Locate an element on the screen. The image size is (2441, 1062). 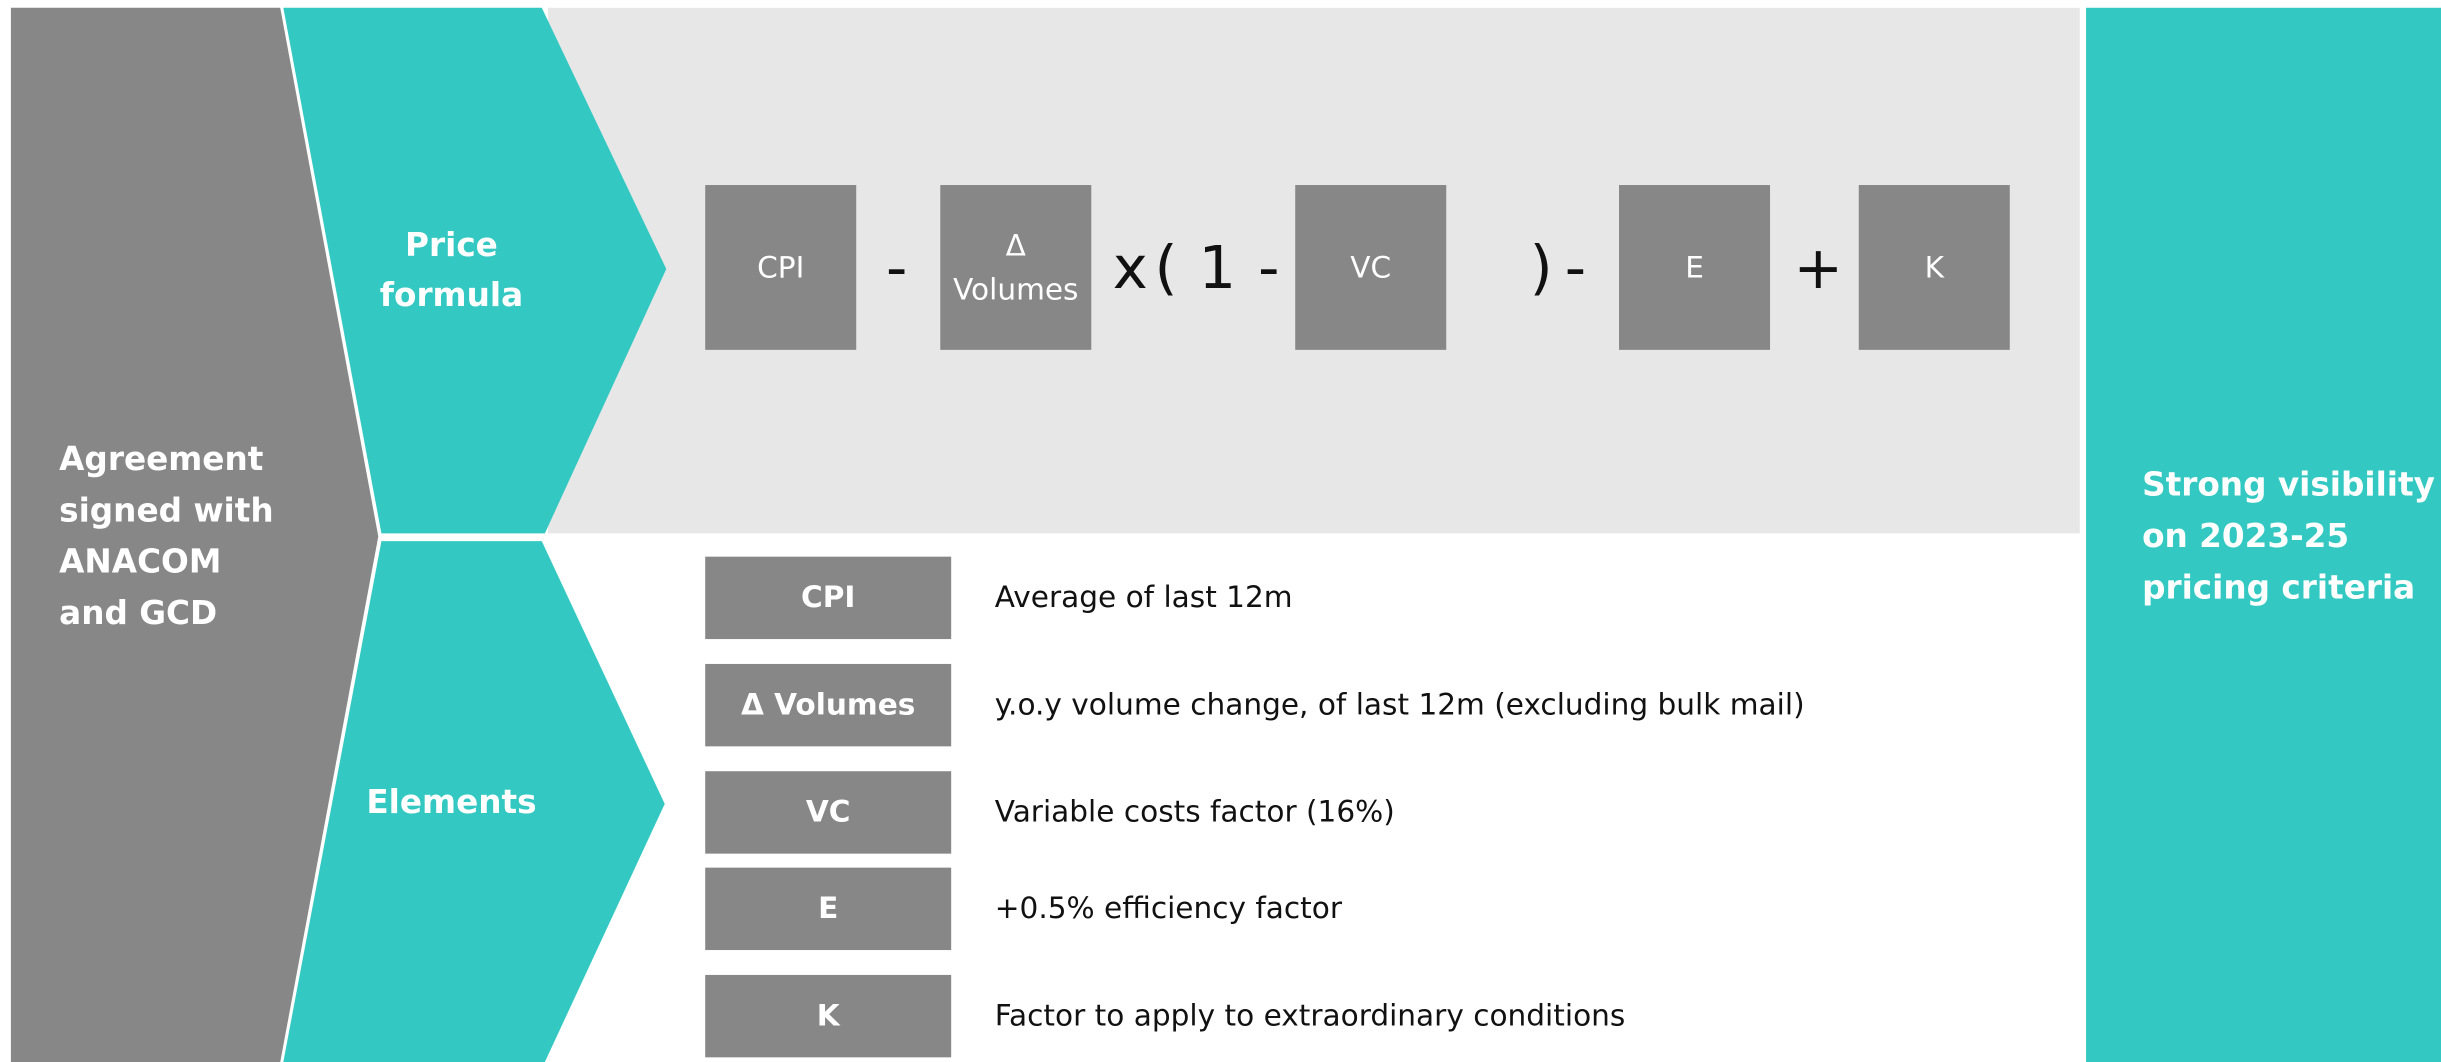
formula-label: formula is located at coordinates (451, 295).